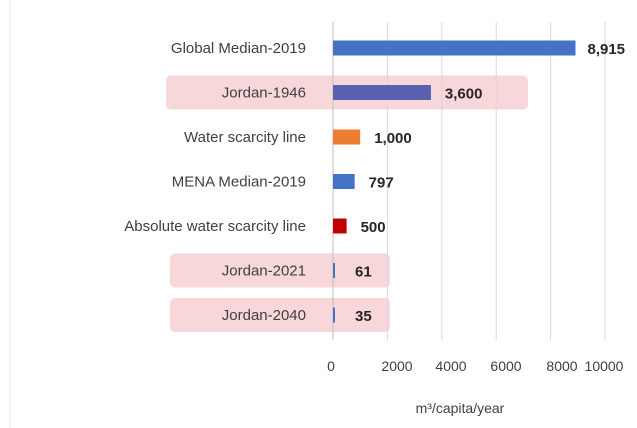  Describe the element at coordinates (393, 138) in the screenshot. I see `value-label-water-scarcity-line: 1,000` at that location.